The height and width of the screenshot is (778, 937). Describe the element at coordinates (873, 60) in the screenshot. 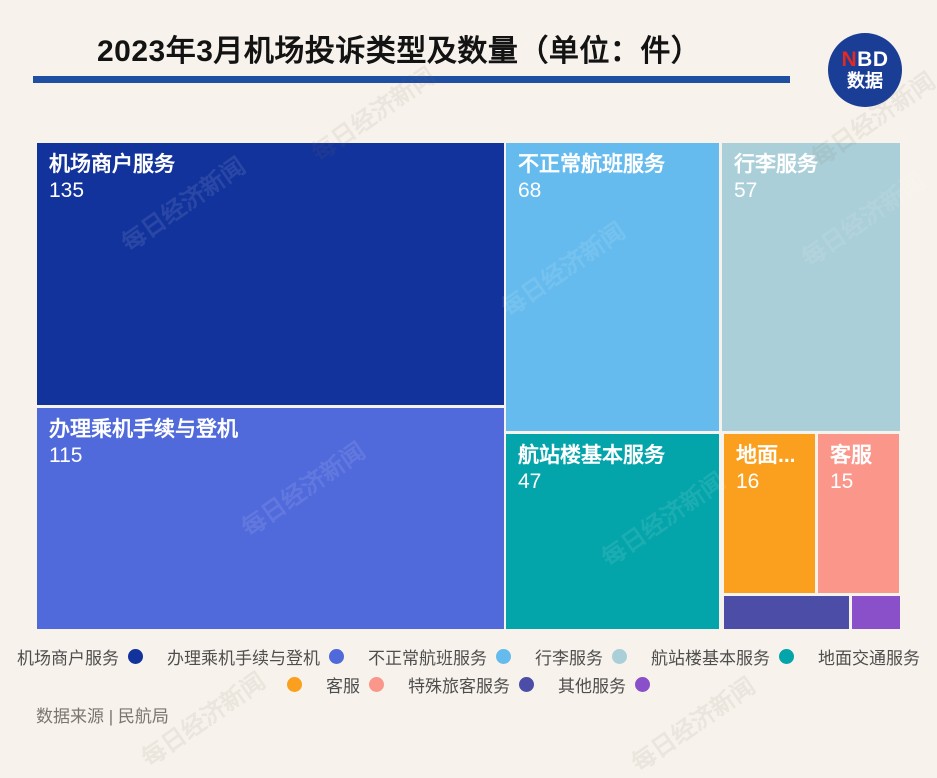

I see `nbd-logo-bd: BD` at that location.